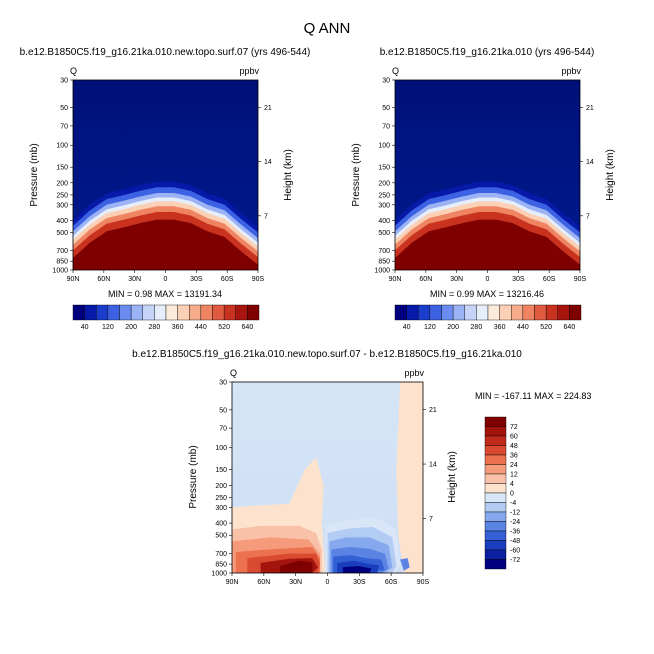 This screenshot has height=654, width=654. Describe the element at coordinates (515, 522) in the screenshot. I see `colorbar-label: -24` at that location.